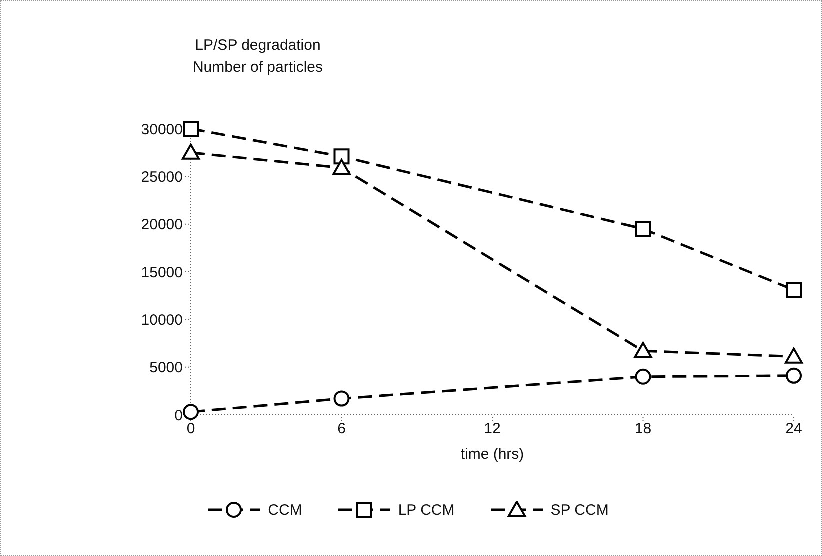  What do you see at coordinates (426, 510) in the screenshot?
I see `legend-label: LP CCM` at bounding box center [426, 510].